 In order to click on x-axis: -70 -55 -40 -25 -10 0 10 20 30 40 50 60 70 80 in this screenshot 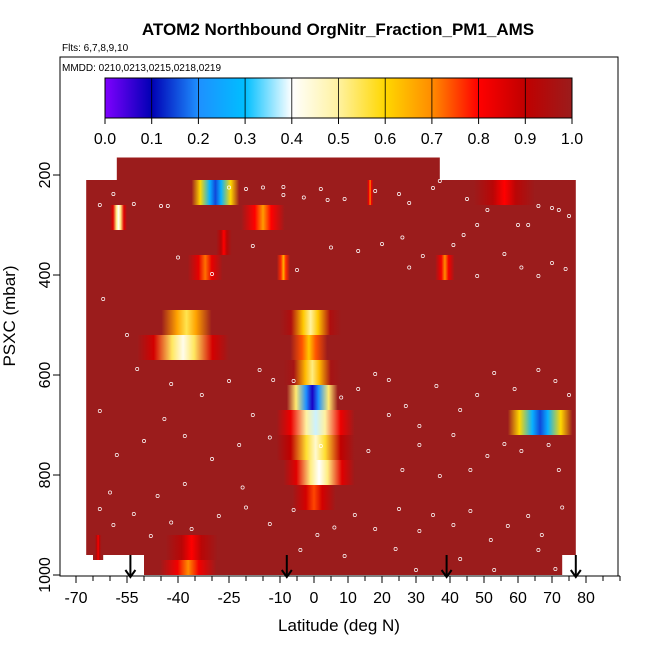, I will do `click(342, 591)`.